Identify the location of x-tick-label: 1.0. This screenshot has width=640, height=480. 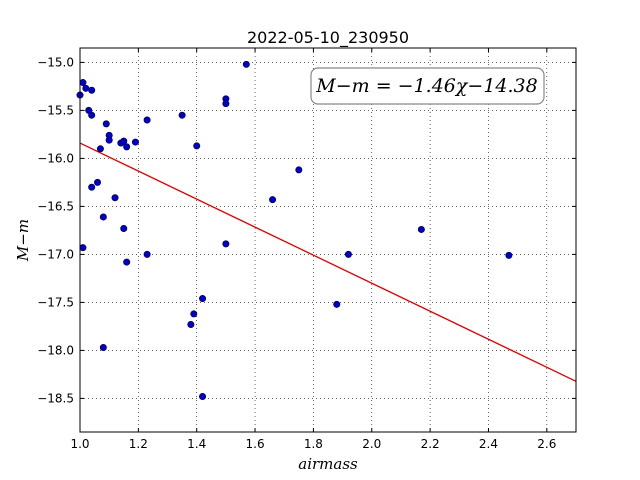
(79, 444).